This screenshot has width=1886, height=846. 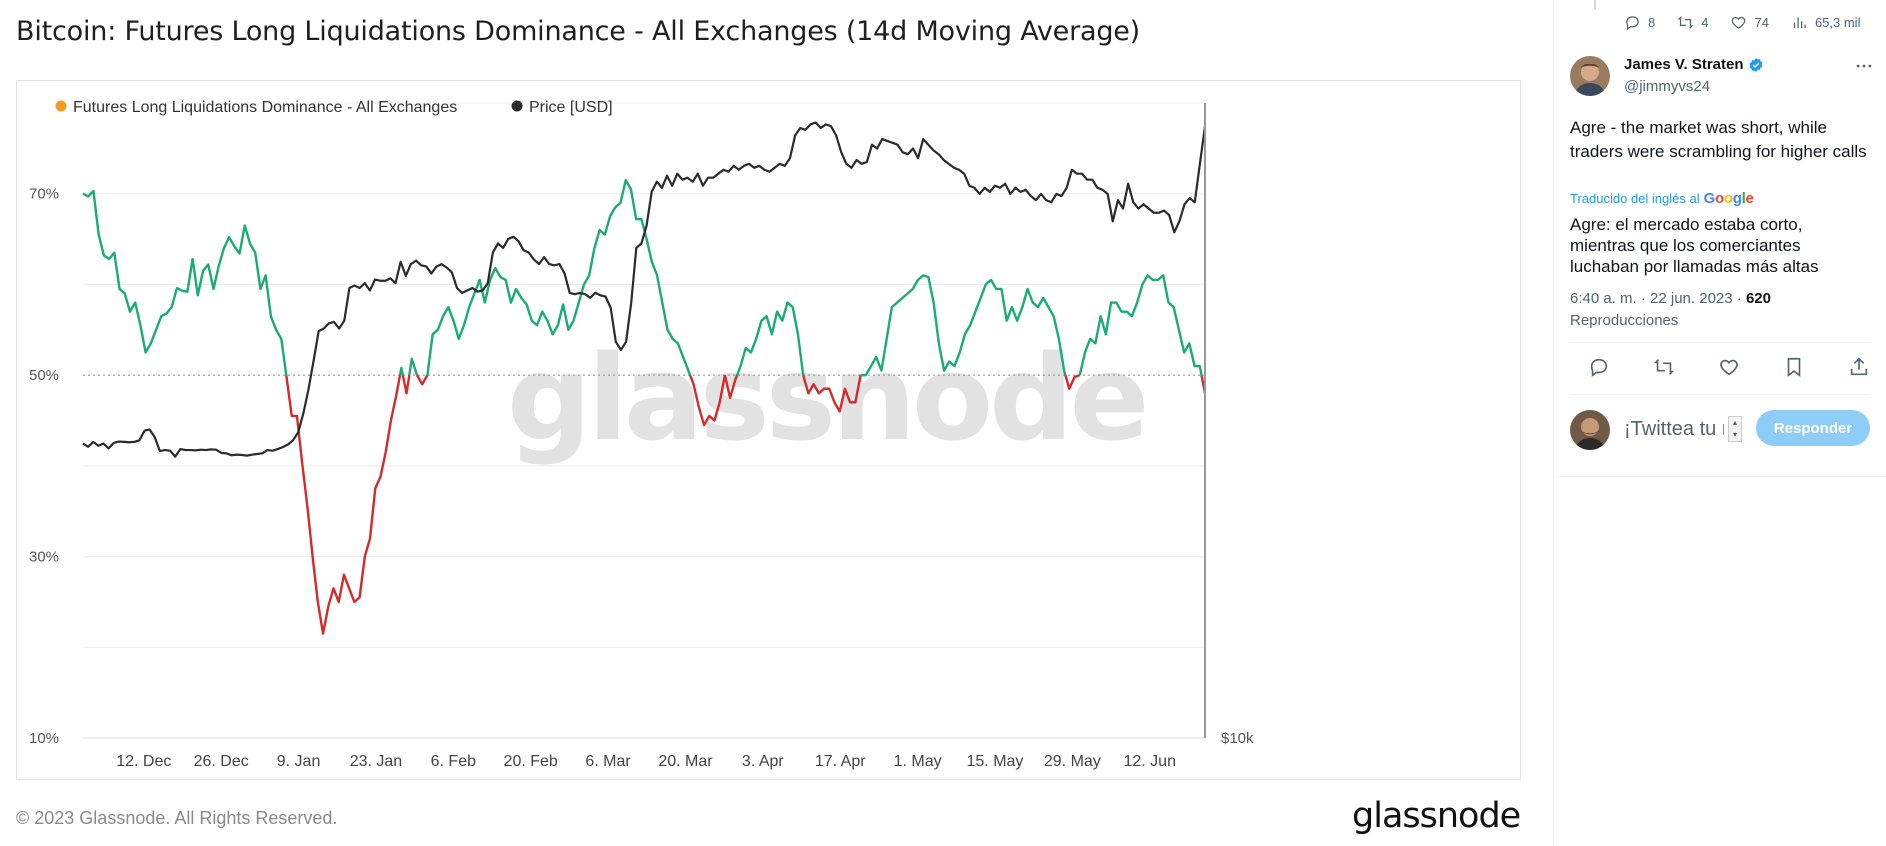 What do you see at coordinates (1595, 5) in the screenshot?
I see `thread-connector` at bounding box center [1595, 5].